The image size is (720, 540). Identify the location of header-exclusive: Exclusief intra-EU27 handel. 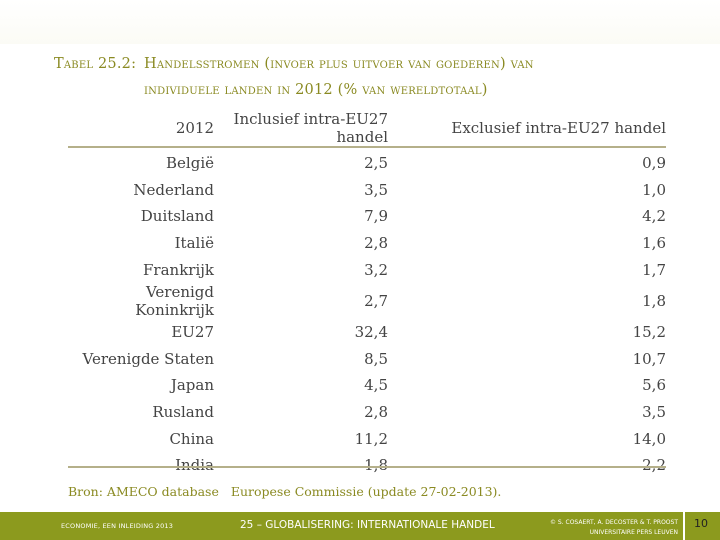
(527, 129).